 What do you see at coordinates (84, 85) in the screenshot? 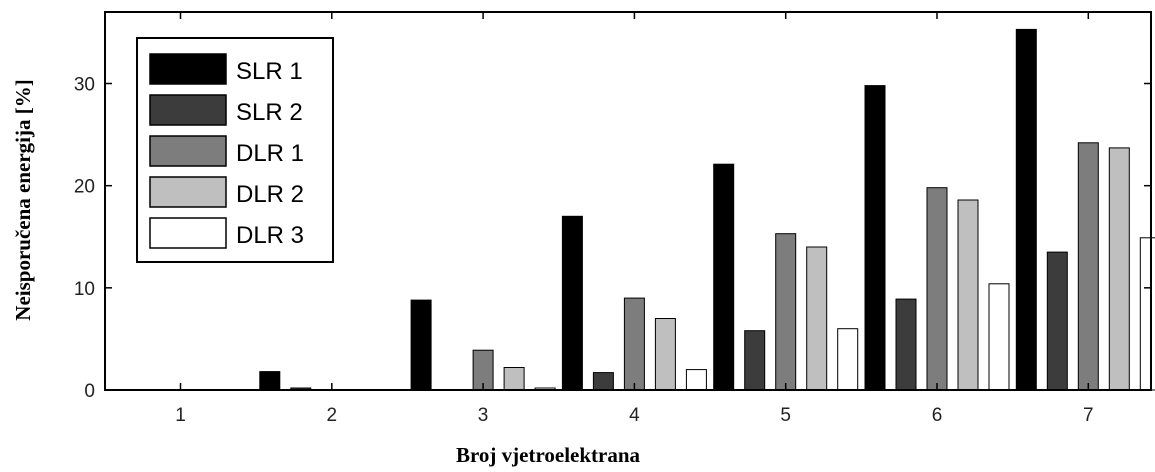
I see `y-tick-label: 30` at bounding box center [84, 85].